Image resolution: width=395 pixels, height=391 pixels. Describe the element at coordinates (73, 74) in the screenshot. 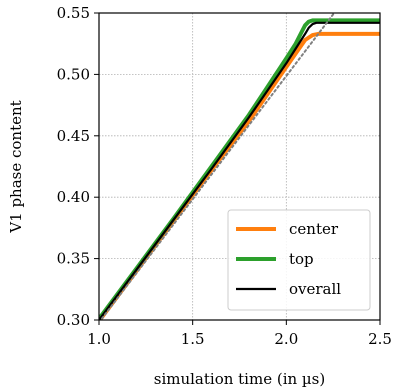

I see `y-tick-label: 0.50` at that location.